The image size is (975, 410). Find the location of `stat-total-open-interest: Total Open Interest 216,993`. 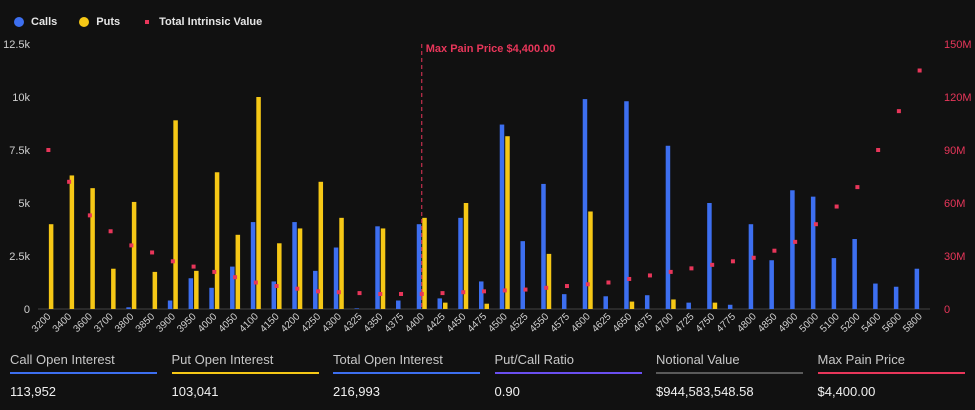

stat-total-open-interest: Total Open Interest 216,993 is located at coordinates (404, 378).